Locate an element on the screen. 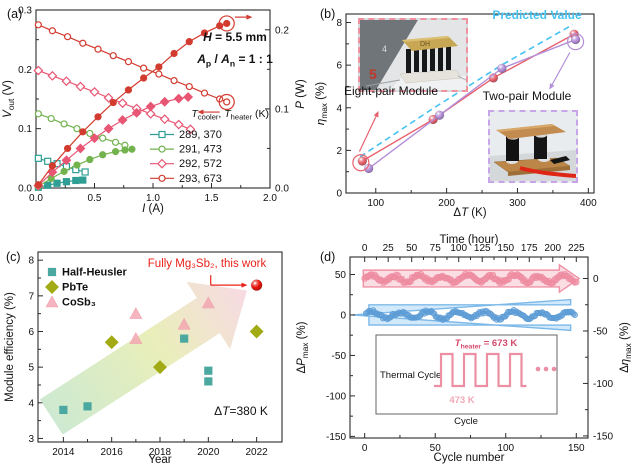  series-this-work is located at coordinates (256, 285).